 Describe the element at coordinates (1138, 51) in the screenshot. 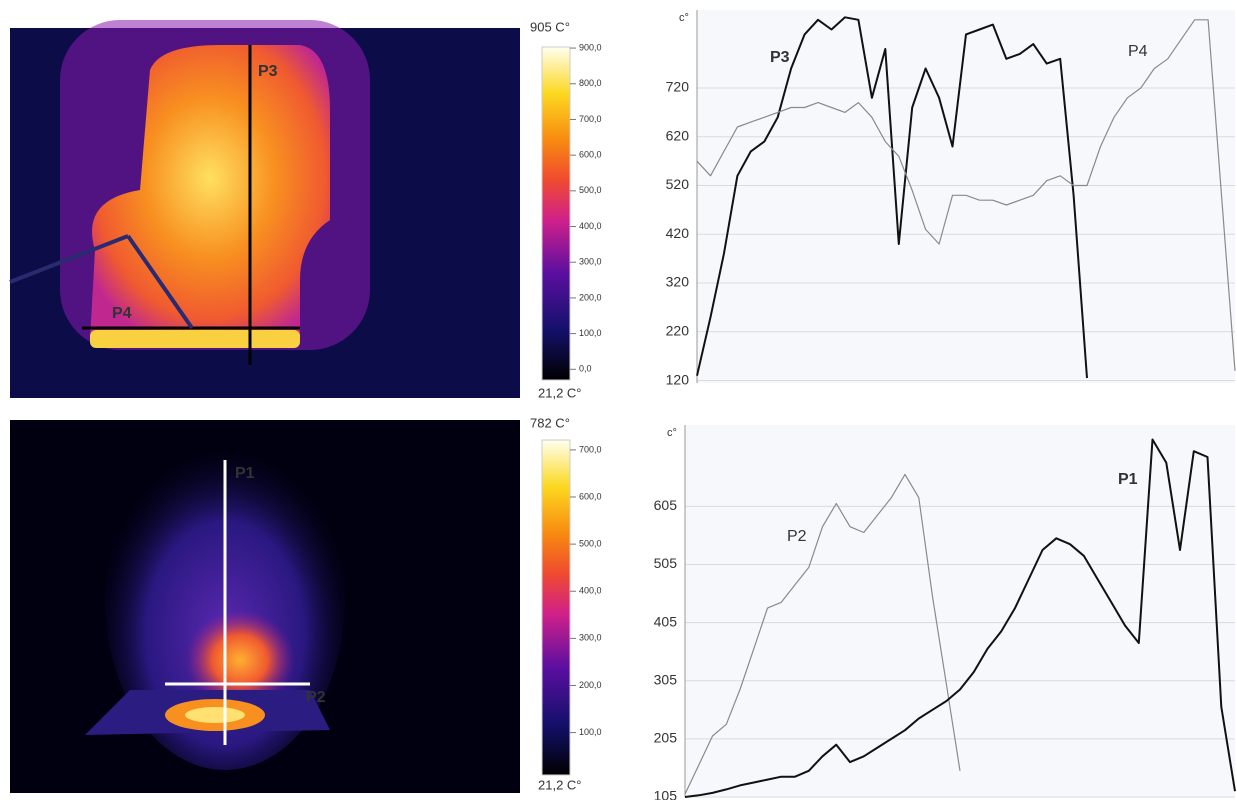

I see `series-label: P4` at that location.